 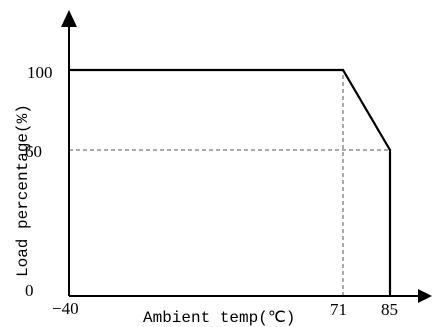 What do you see at coordinates (425, 296) in the screenshot?
I see `x-axis-arrow-icon` at bounding box center [425, 296].